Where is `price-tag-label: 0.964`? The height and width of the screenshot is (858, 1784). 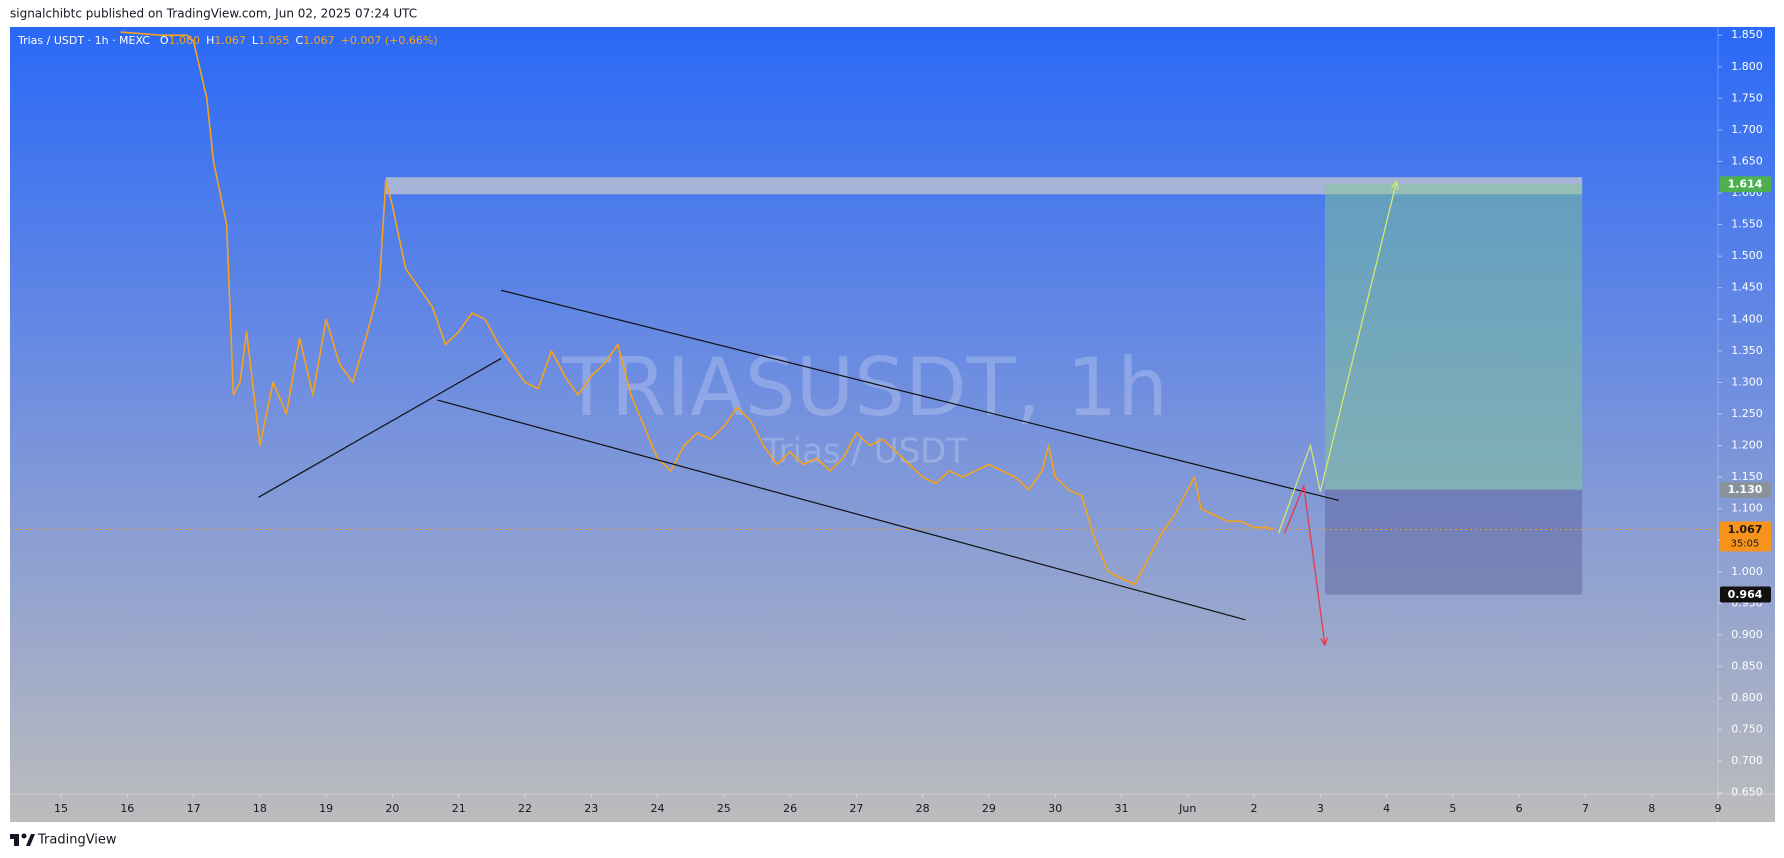 price-tag-label: 0.964 is located at coordinates (1745, 594).